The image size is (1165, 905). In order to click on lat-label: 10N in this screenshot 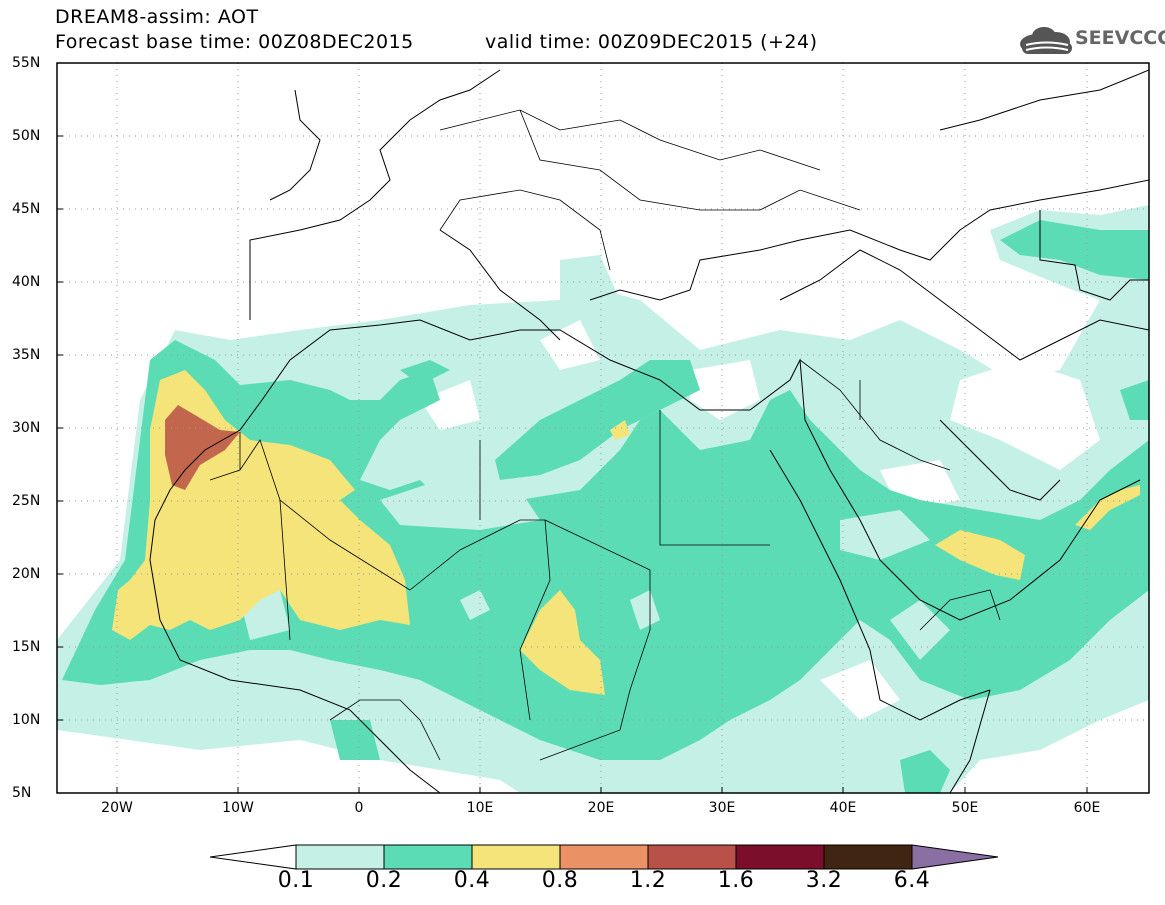, I will do `click(26, 720)`.